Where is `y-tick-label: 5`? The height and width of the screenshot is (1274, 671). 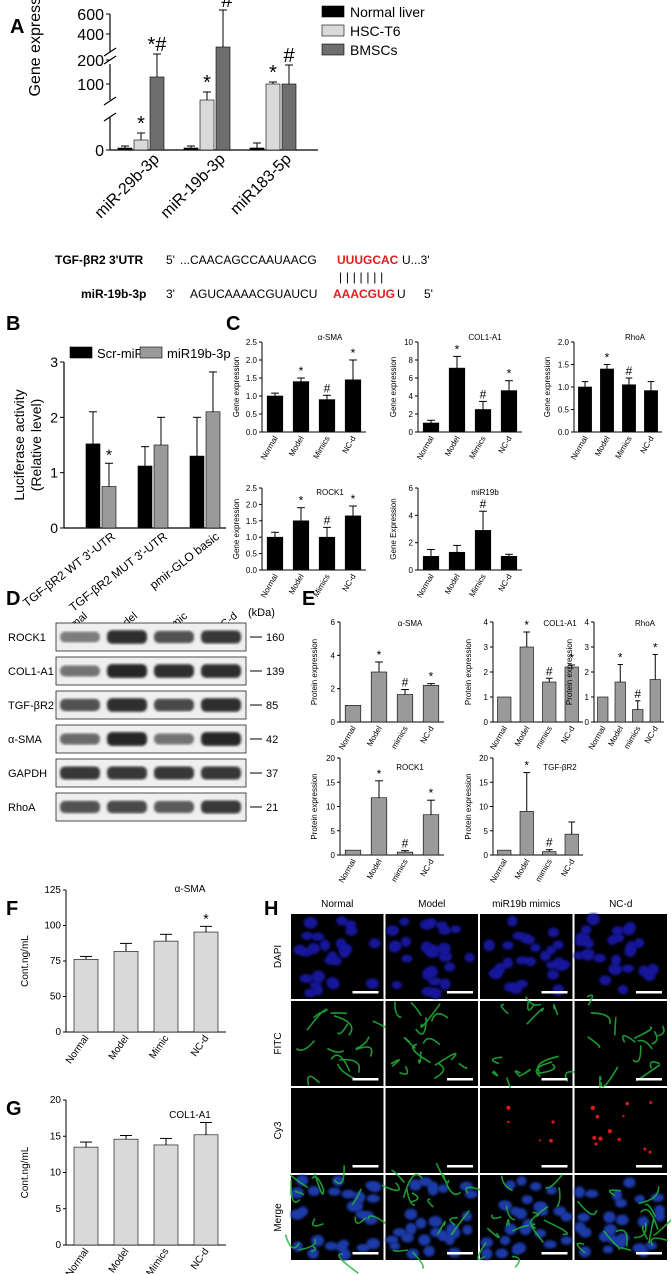 y-tick-label: 5 is located at coordinates (333, 831).